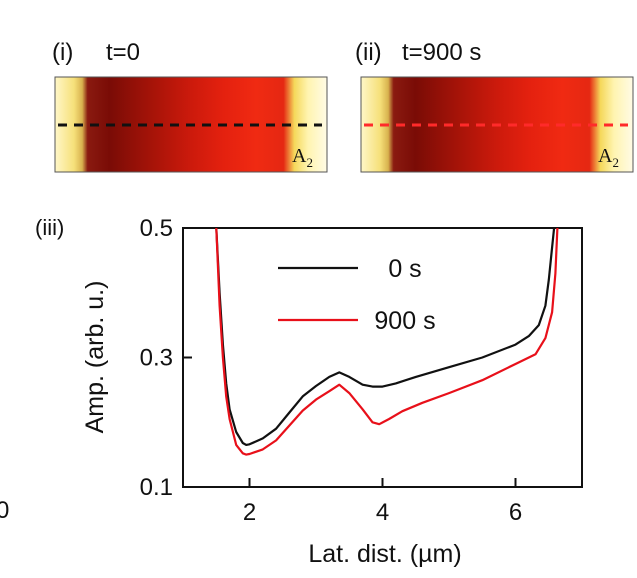  Describe the element at coordinates (95, 357) in the screenshot. I see `y-axis-label: Amp. (arb. u.)` at that location.